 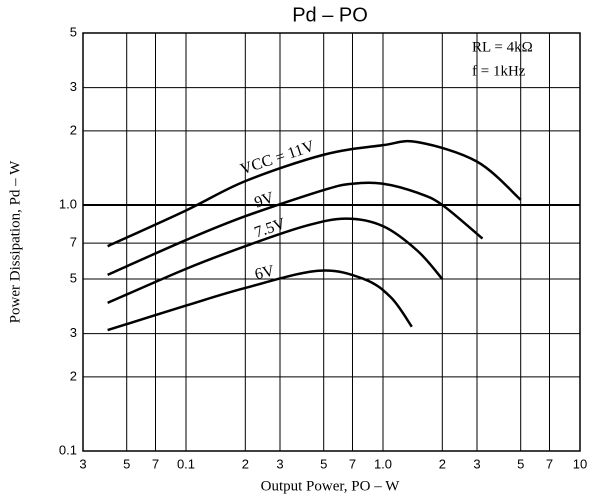 What do you see at coordinates (502, 47) in the screenshot?
I see `annotation: RL = 4kΩ` at bounding box center [502, 47].